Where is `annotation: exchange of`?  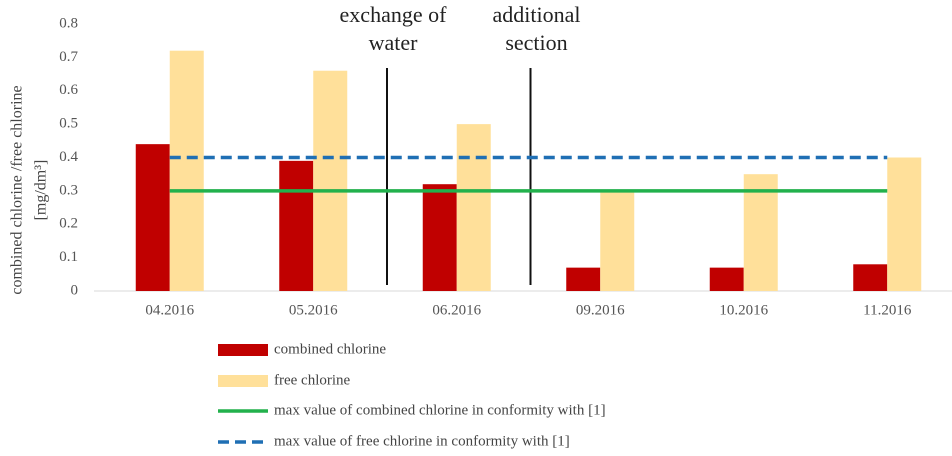 annotation: exchange of is located at coordinates (394, 14).